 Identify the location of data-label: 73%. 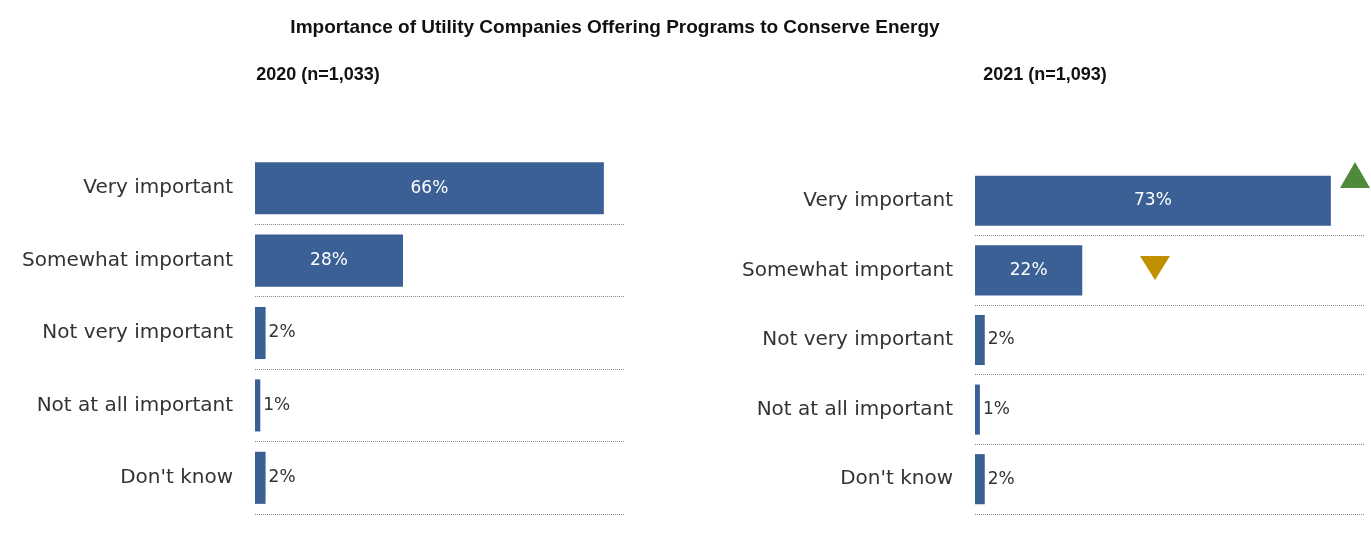
(1153, 199).